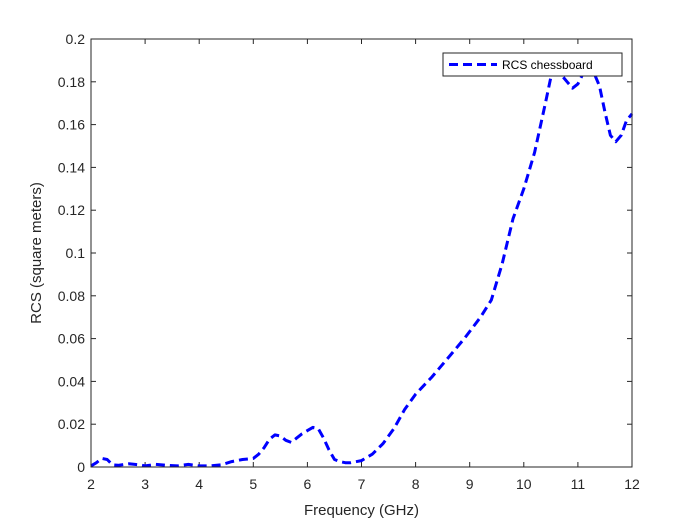 The width and height of the screenshot is (700, 525). What do you see at coordinates (71, 424) in the screenshot?
I see `y-tick-label: 0.02` at bounding box center [71, 424].